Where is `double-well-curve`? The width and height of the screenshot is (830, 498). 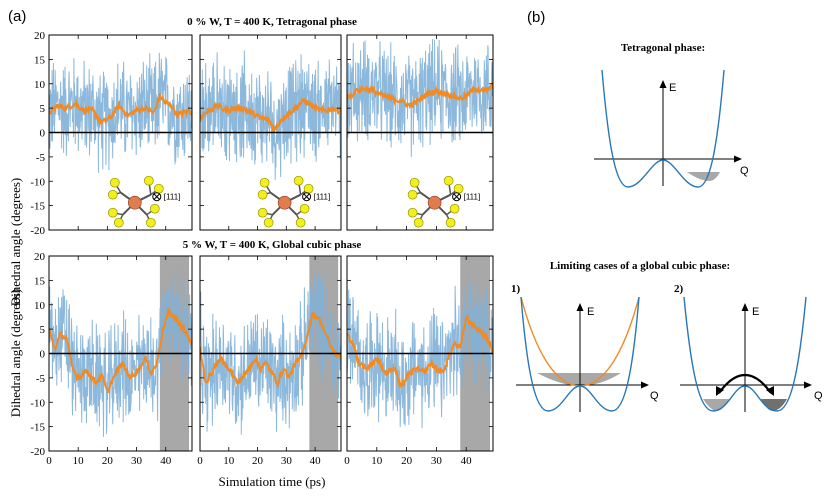
double-well-curve is located at coordinates (663, 128).